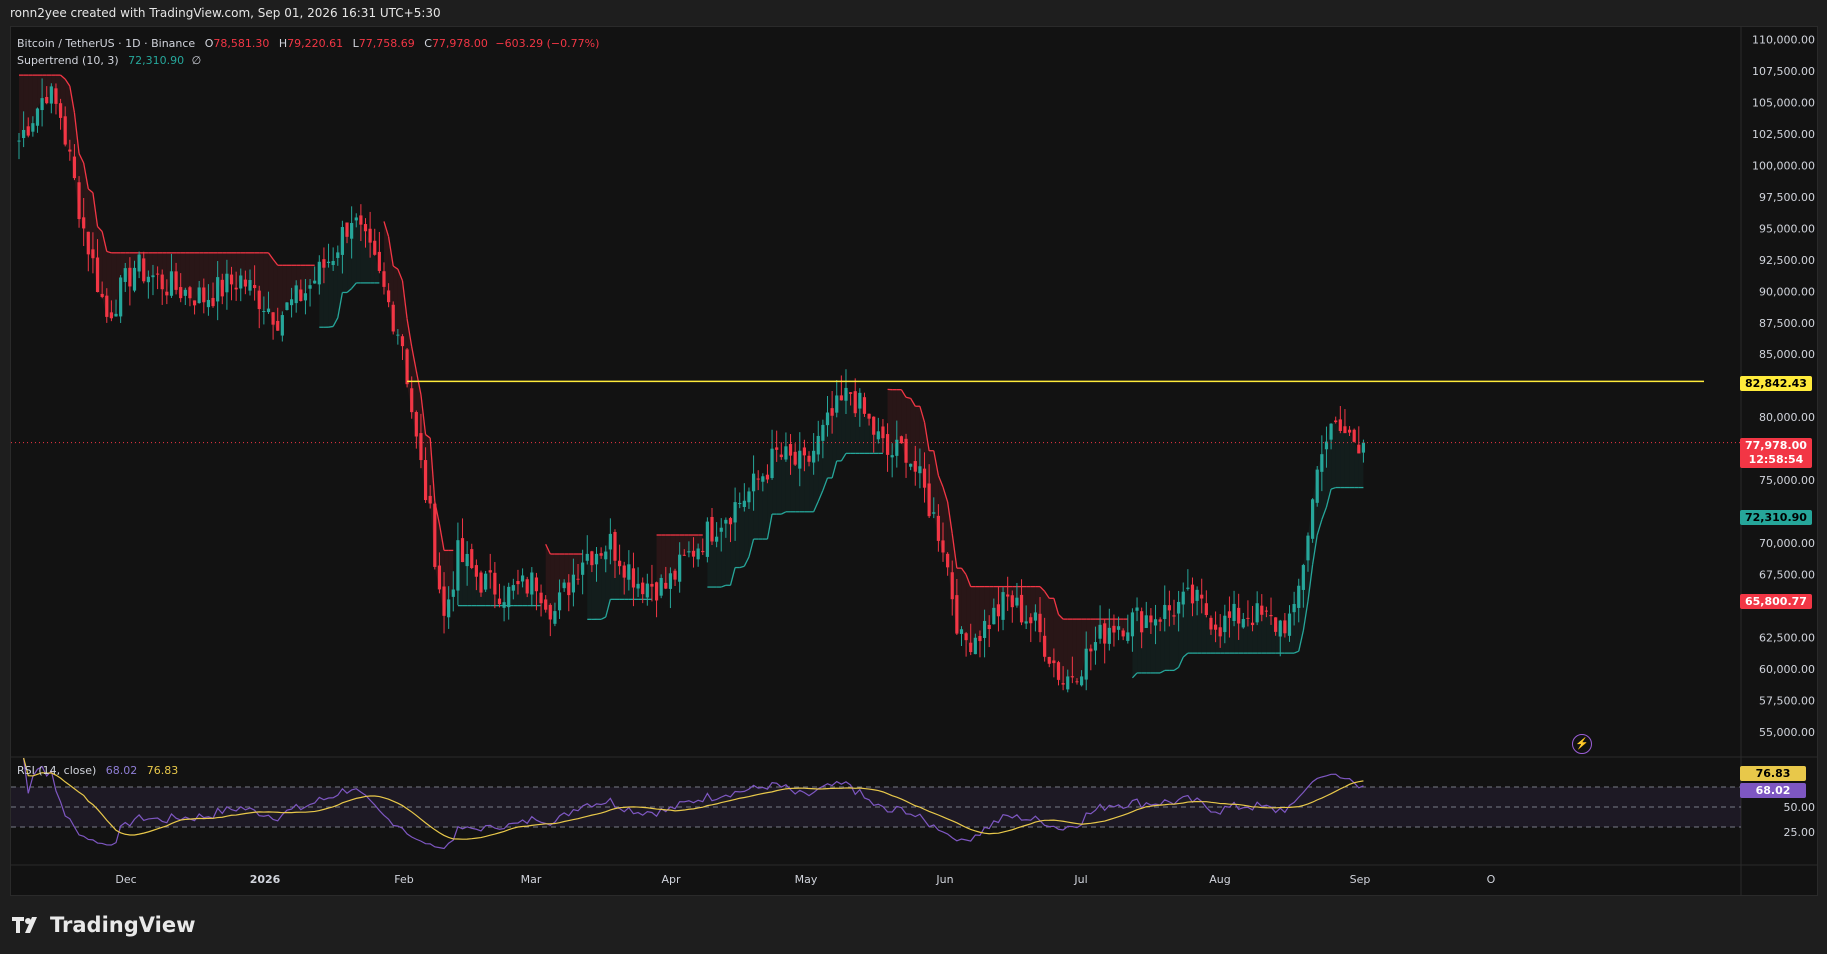  Describe the element at coordinates (1787, 732) in the screenshot. I see `price-tick-label: 55,000.00` at that location.